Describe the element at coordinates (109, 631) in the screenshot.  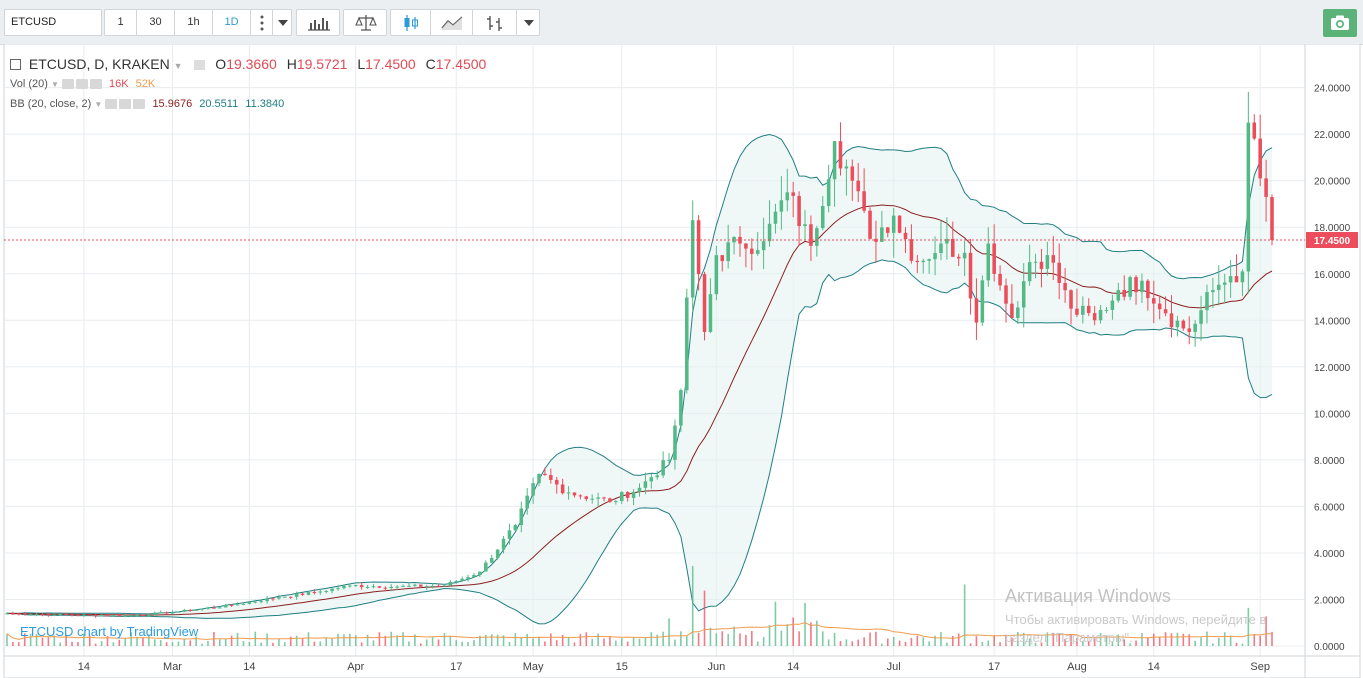
I see `tradingview-attribution-link: ETCUSD chart by TradingView` at that location.